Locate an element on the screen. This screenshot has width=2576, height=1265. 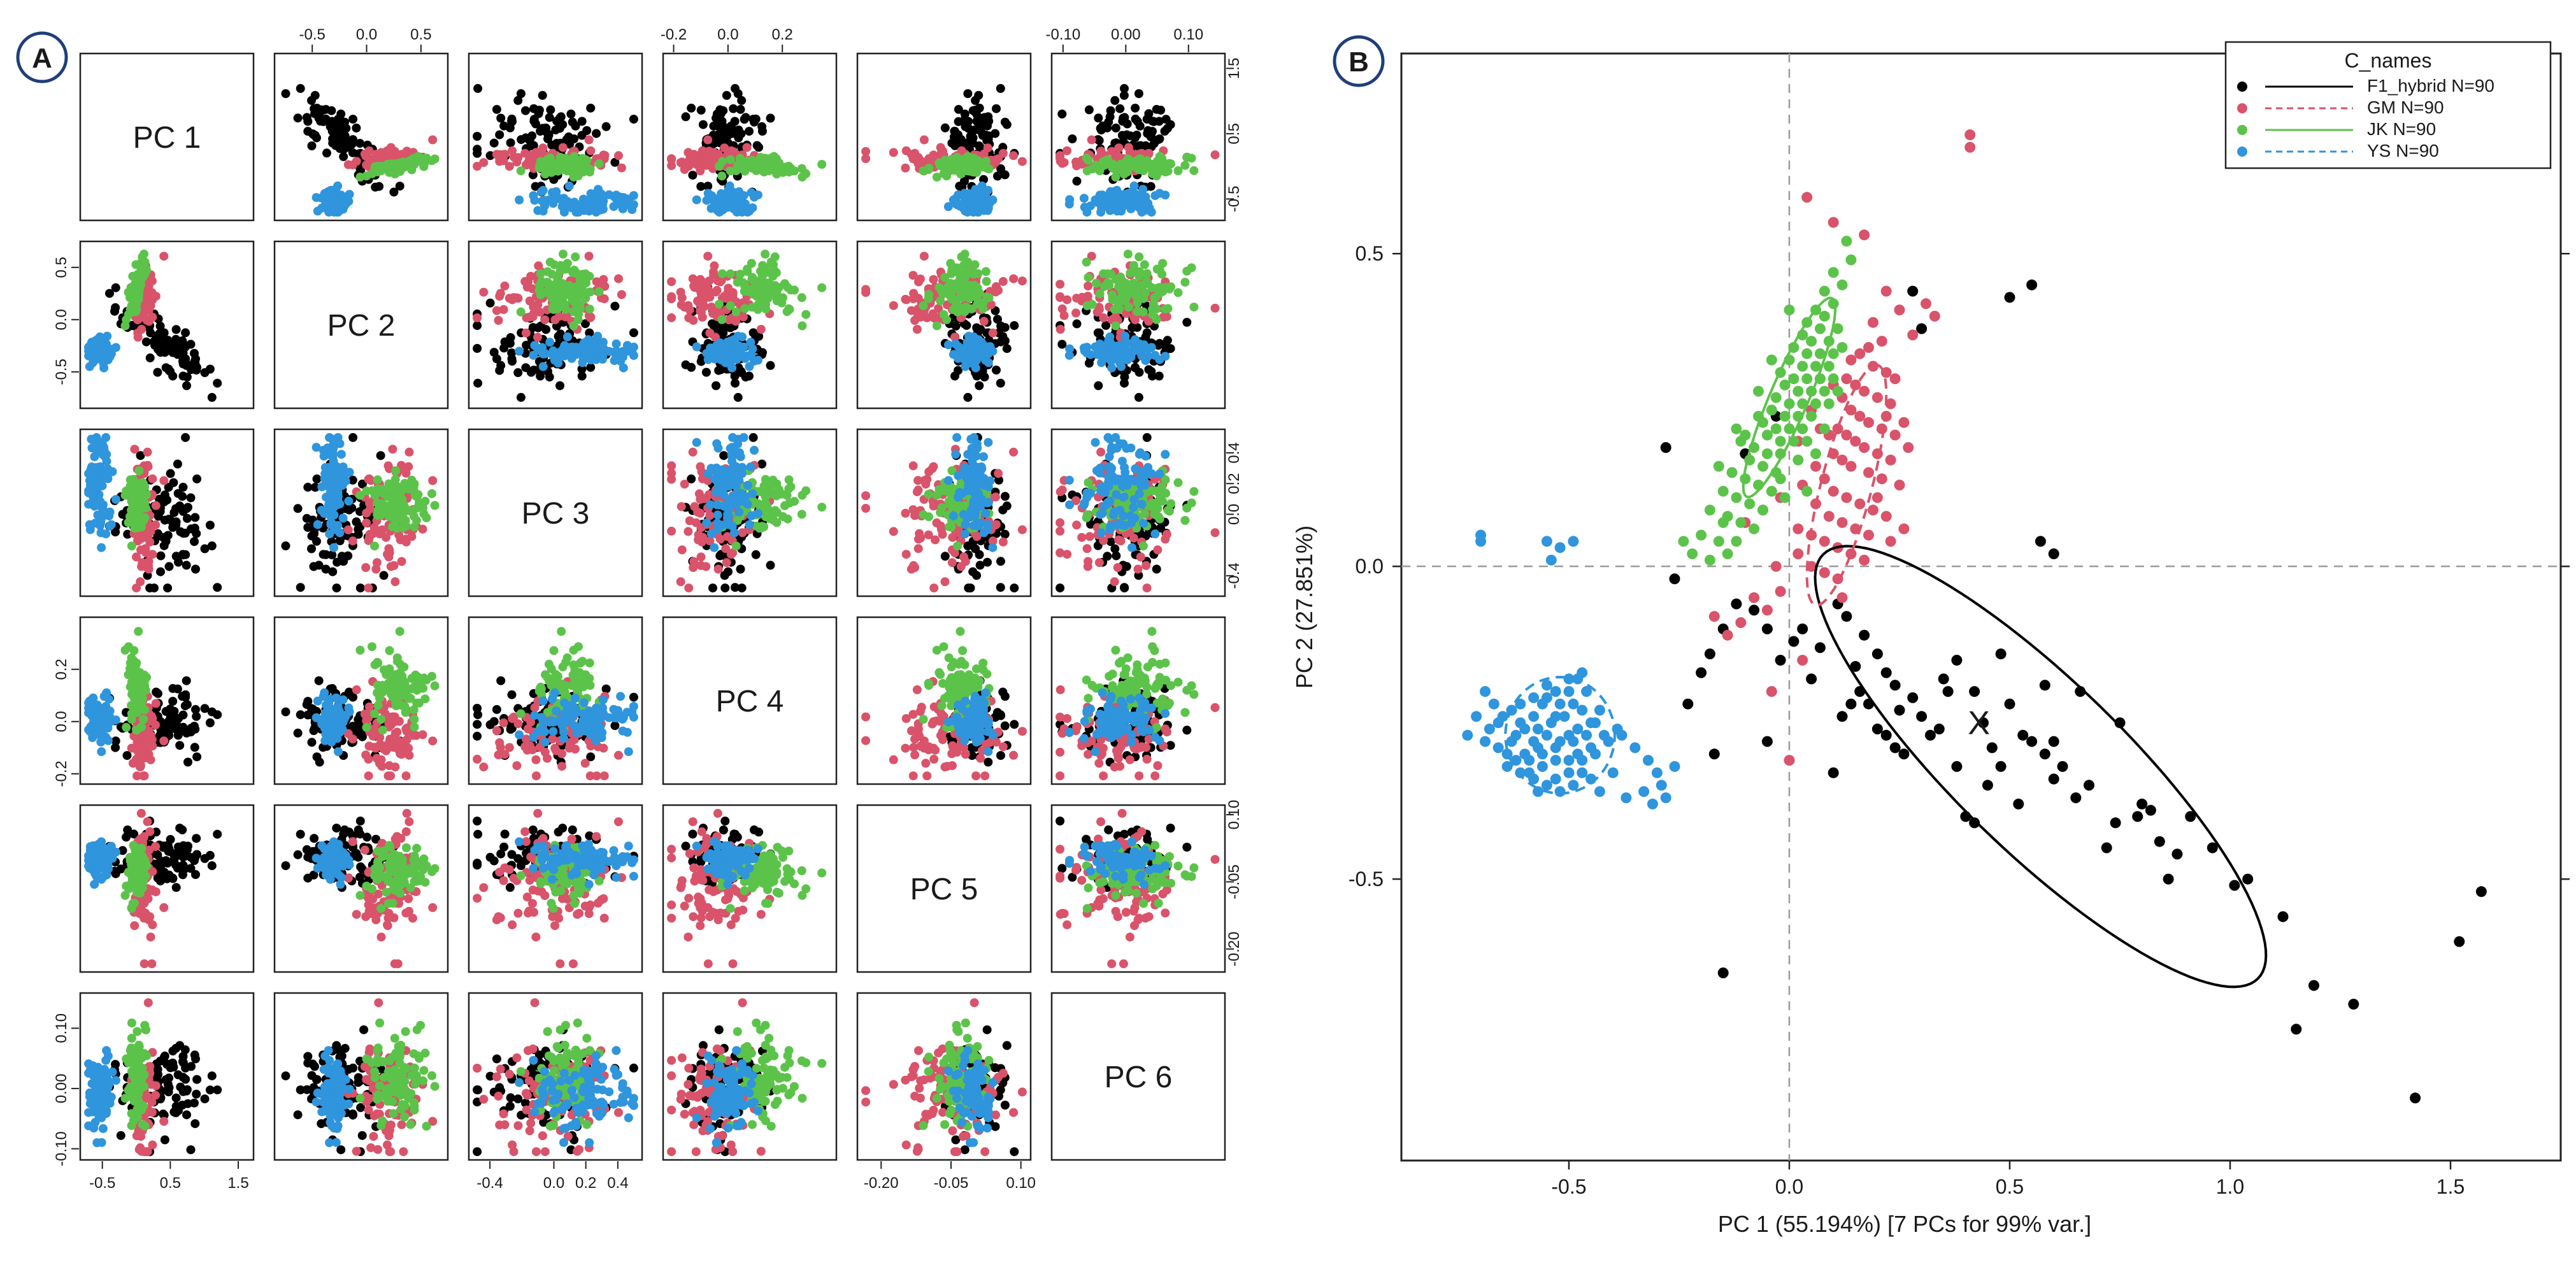
diagonal-label: PC 3 is located at coordinates (556, 514).